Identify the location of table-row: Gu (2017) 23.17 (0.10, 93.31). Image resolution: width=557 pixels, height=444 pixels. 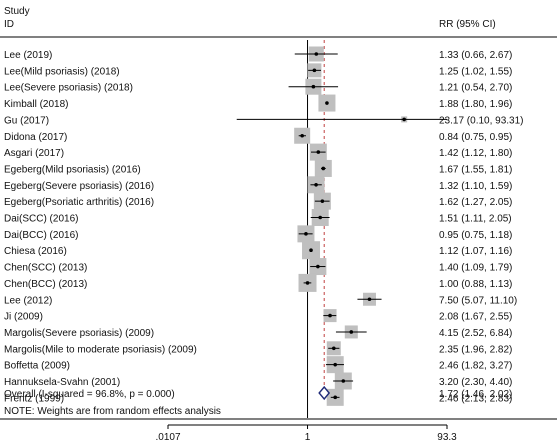
(264, 120).